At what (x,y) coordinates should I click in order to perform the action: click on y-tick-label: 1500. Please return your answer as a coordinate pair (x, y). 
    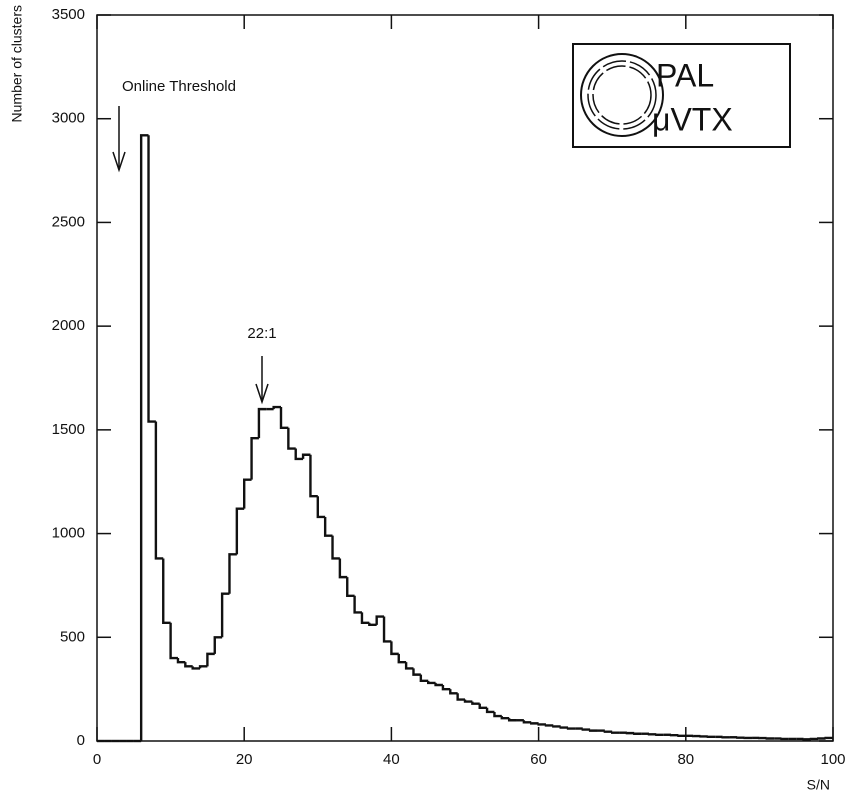
    Looking at the image, I should click on (68, 429).